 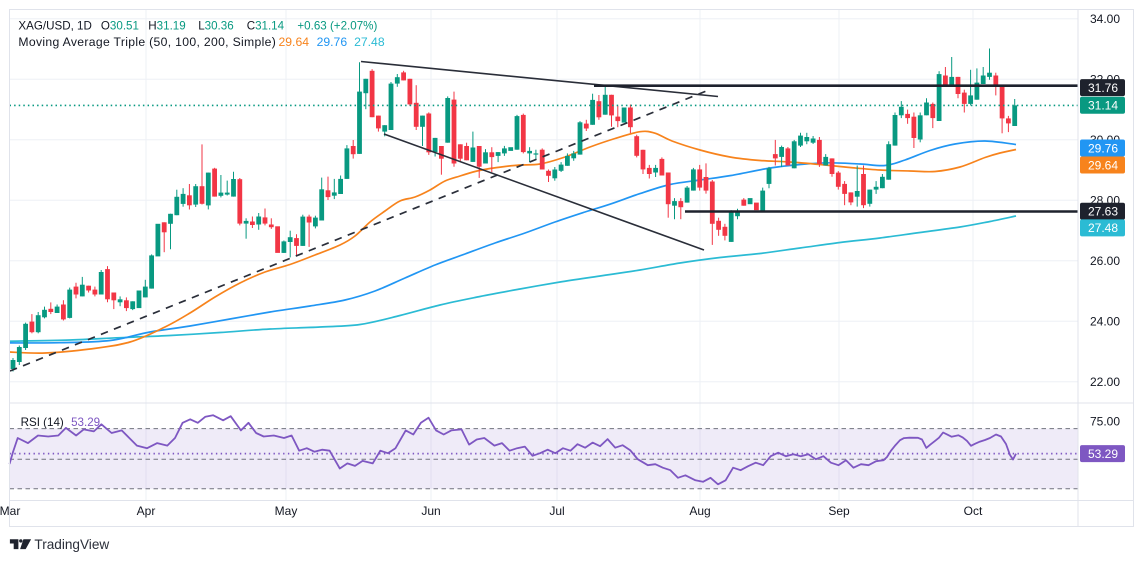 What do you see at coordinates (71, 544) in the screenshot?
I see `svg-text: TradingView` at bounding box center [71, 544].